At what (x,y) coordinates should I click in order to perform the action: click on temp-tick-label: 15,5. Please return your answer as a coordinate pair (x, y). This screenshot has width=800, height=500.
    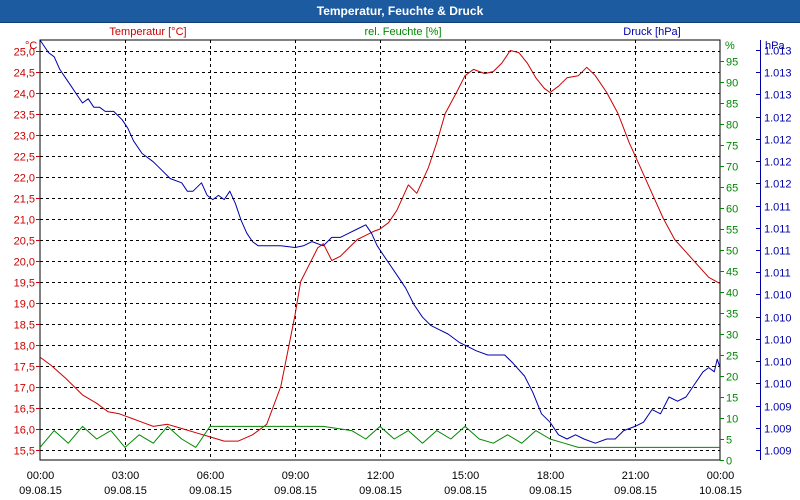
    Looking at the image, I should click on (24, 452).